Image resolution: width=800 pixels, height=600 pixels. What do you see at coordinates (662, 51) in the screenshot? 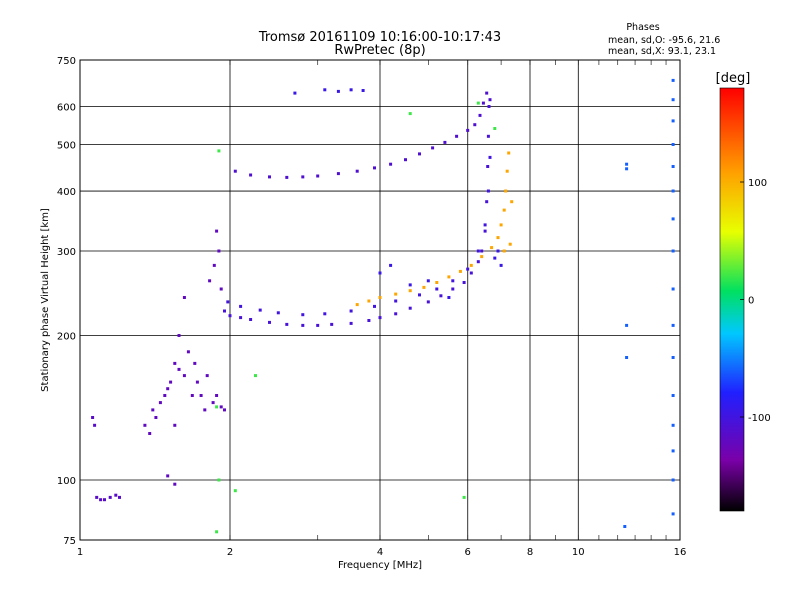
I see `phases-x-stats: mean, sd,X: 93.1, 23.1` at bounding box center [662, 51].